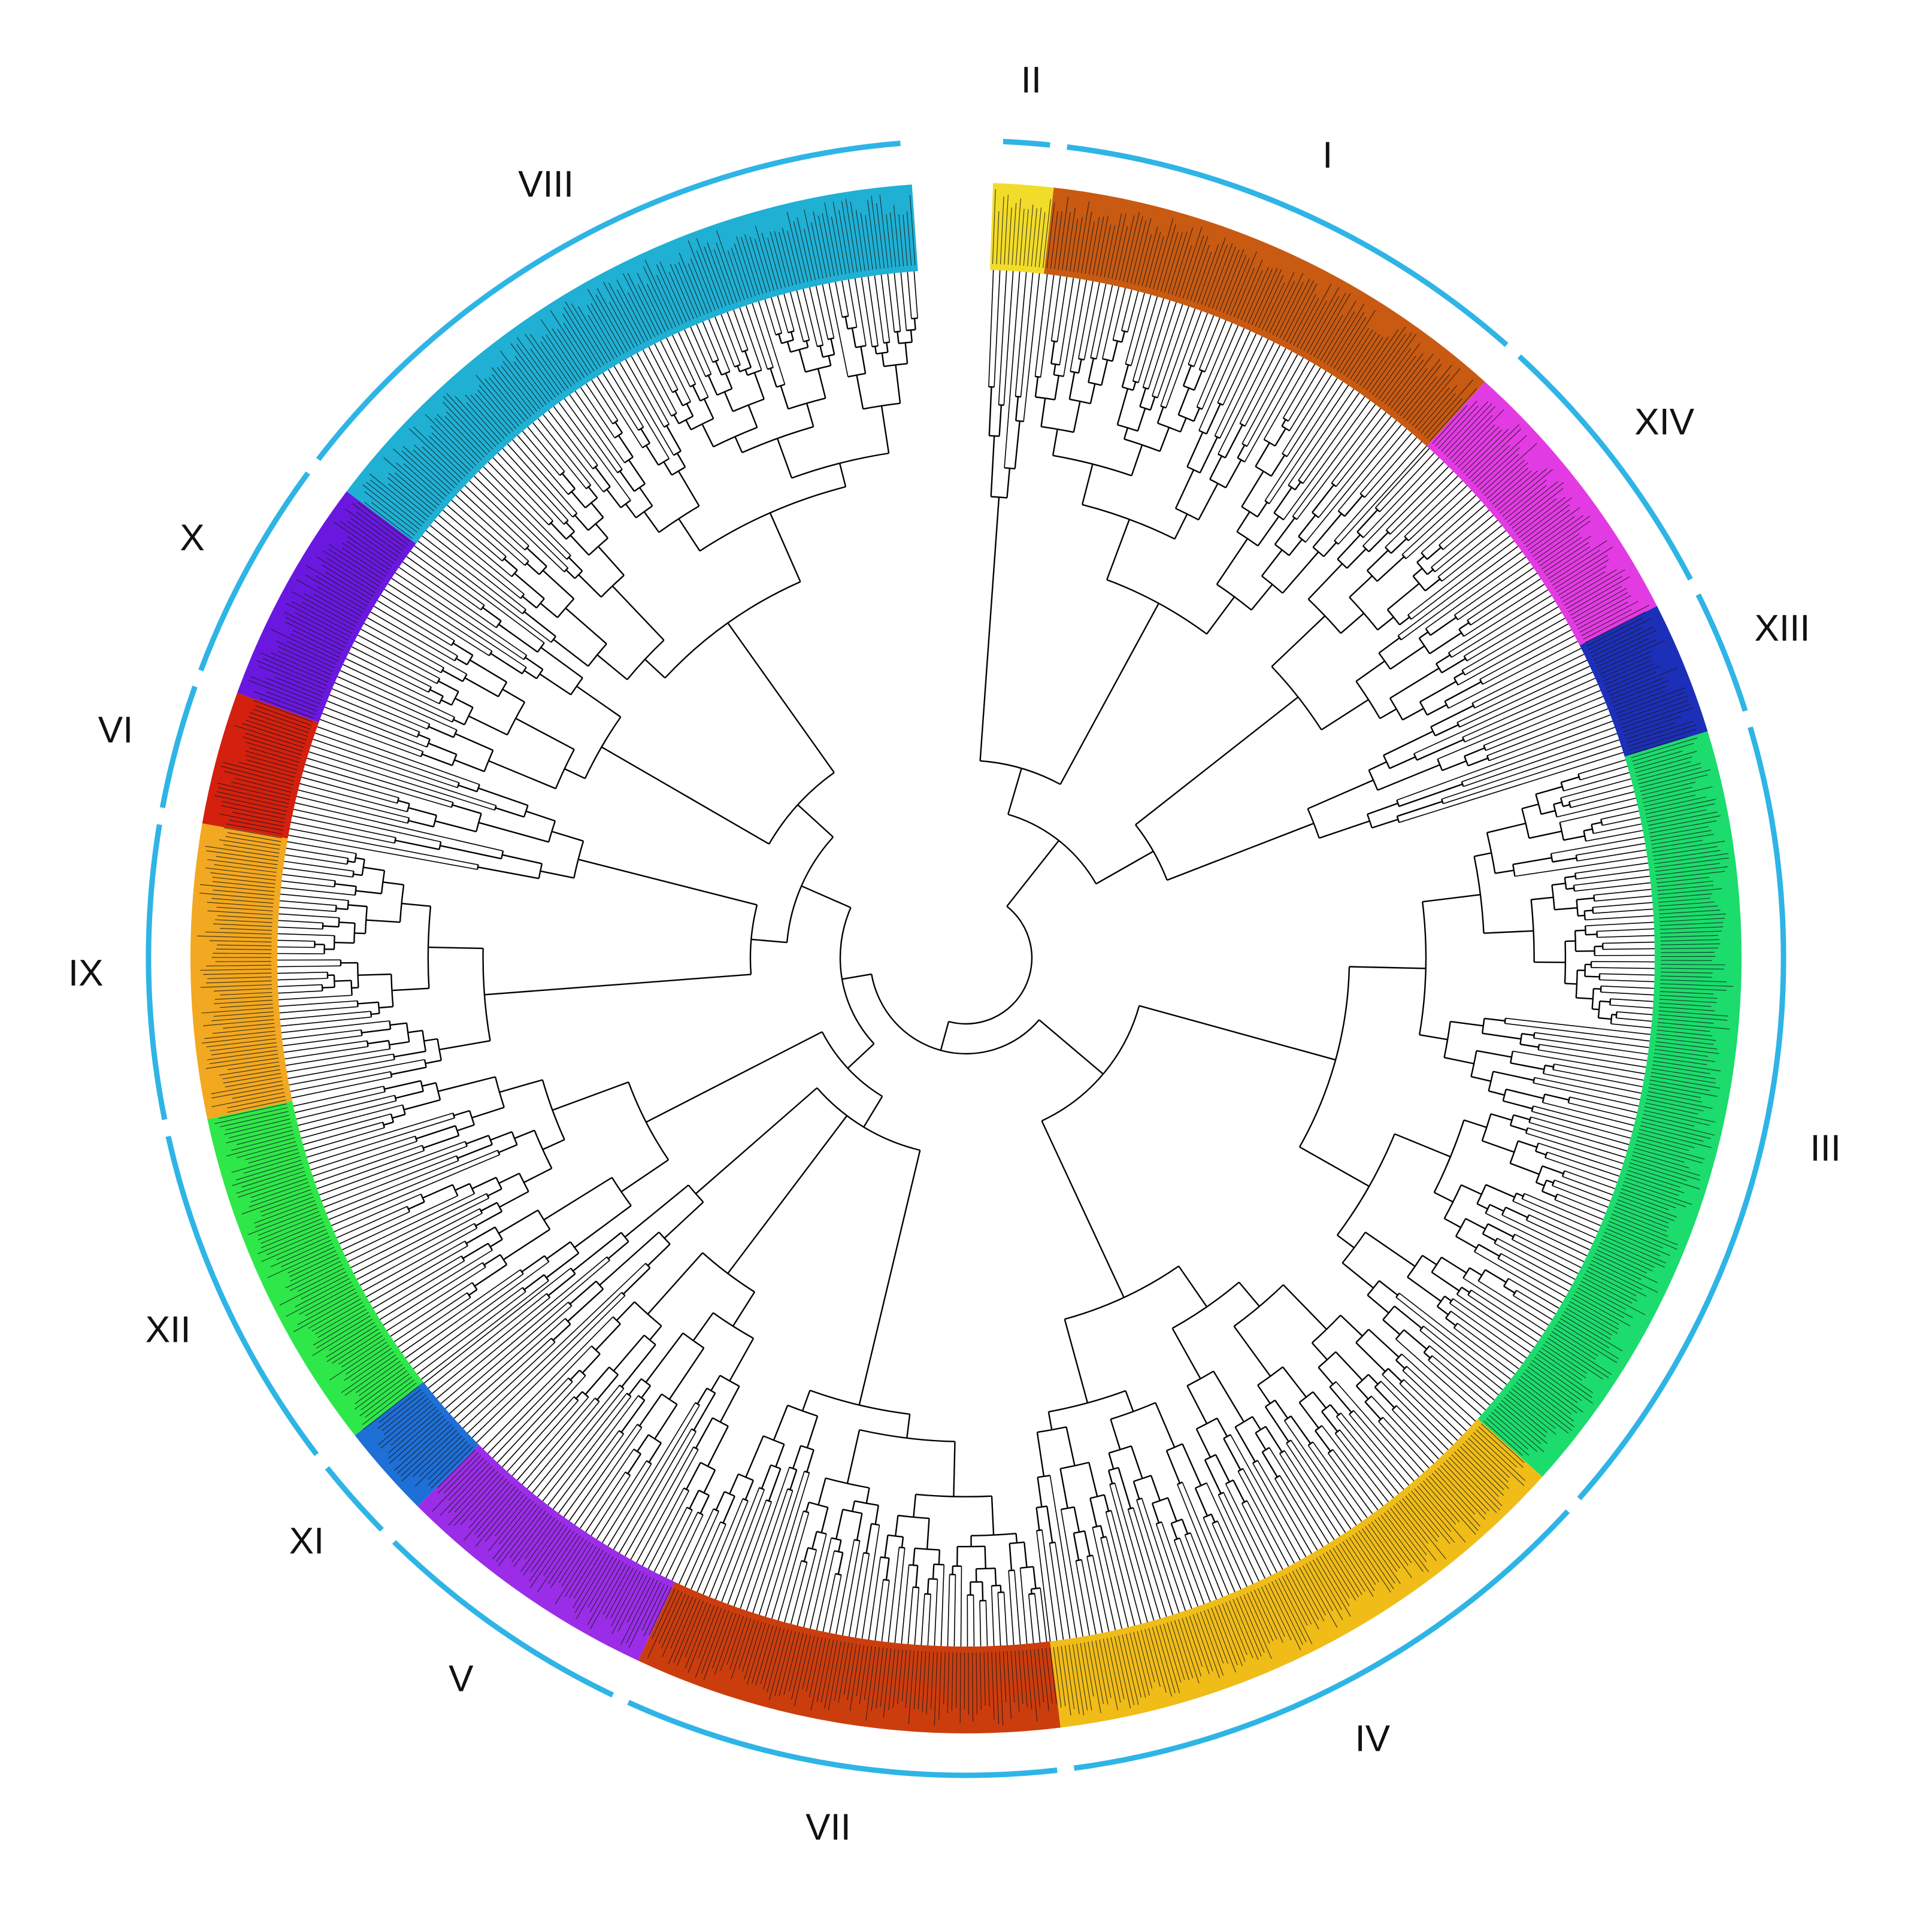 The image size is (1932, 1916). What do you see at coordinates (1373, 1738) in the screenshot?
I see `clade-label-iv: IV` at bounding box center [1373, 1738].